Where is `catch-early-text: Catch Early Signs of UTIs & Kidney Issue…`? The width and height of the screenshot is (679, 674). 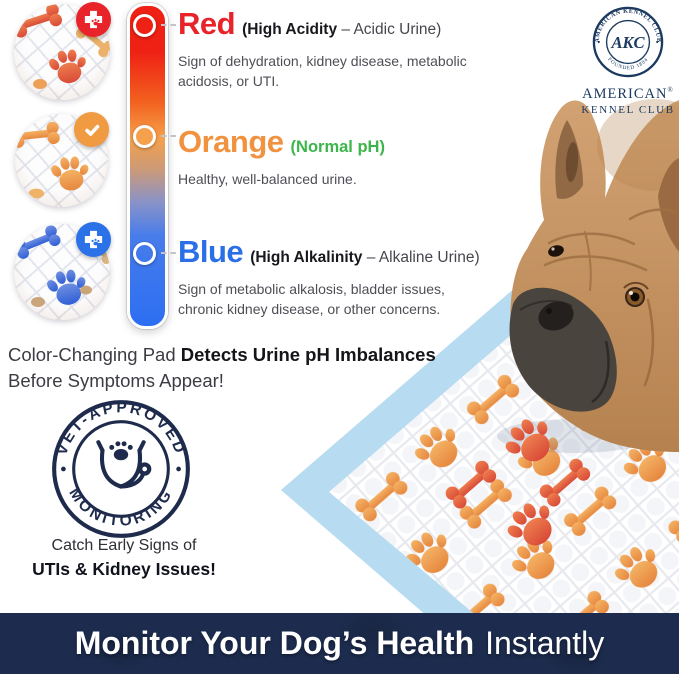 catch-early-text: Catch Early Signs of UTIs & Kidney Issue… is located at coordinates (124, 558).